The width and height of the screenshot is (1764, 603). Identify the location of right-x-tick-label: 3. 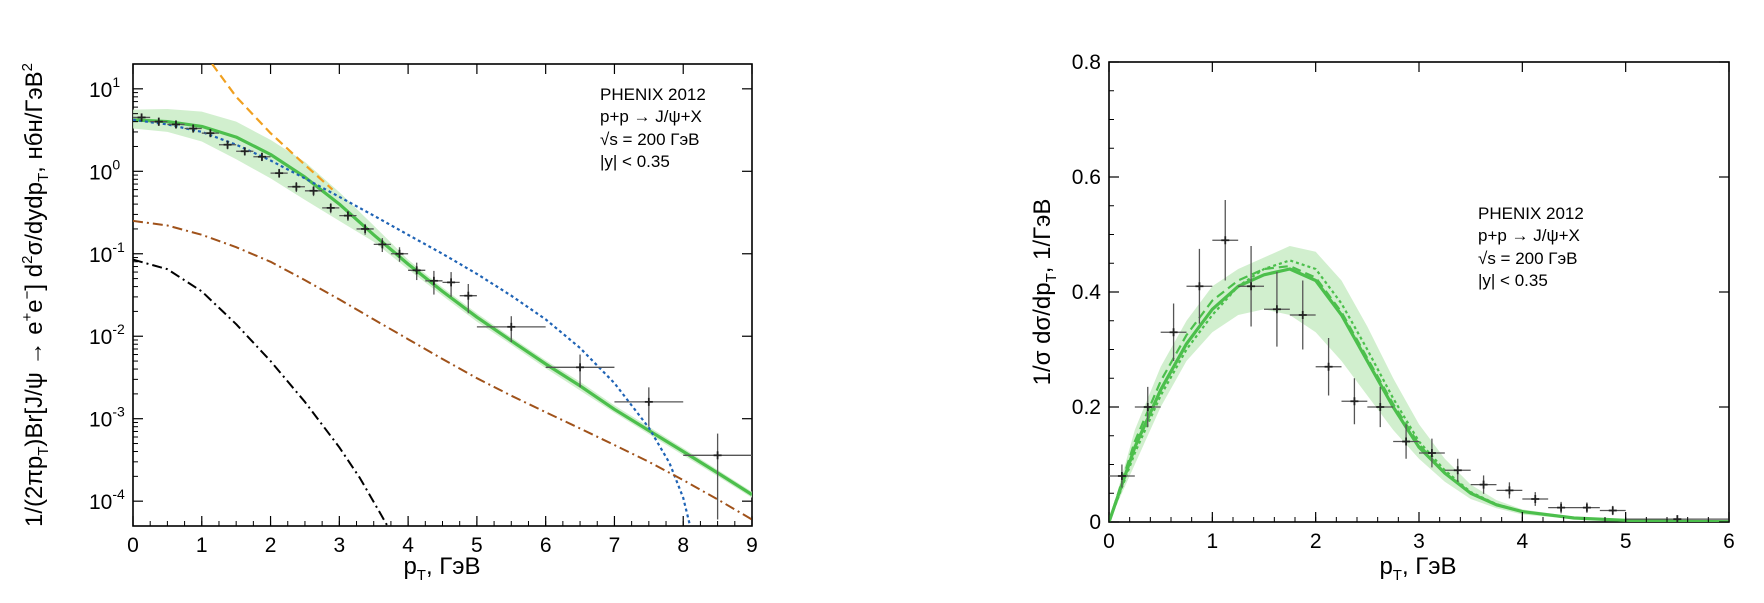
(1419, 541).